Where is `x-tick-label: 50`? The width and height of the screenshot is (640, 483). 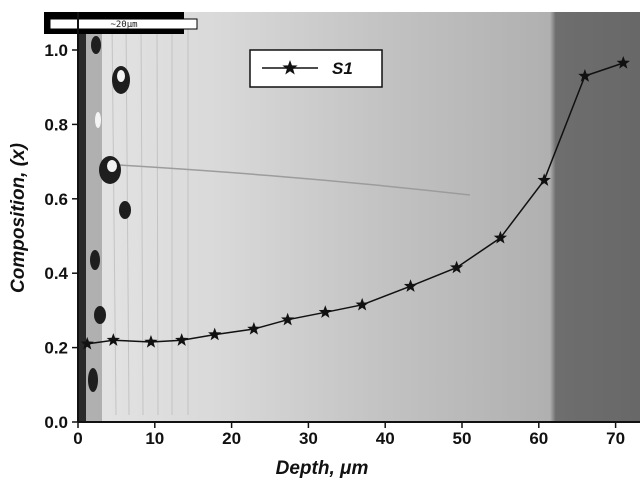 x-tick-label: 50 is located at coordinates (462, 438).